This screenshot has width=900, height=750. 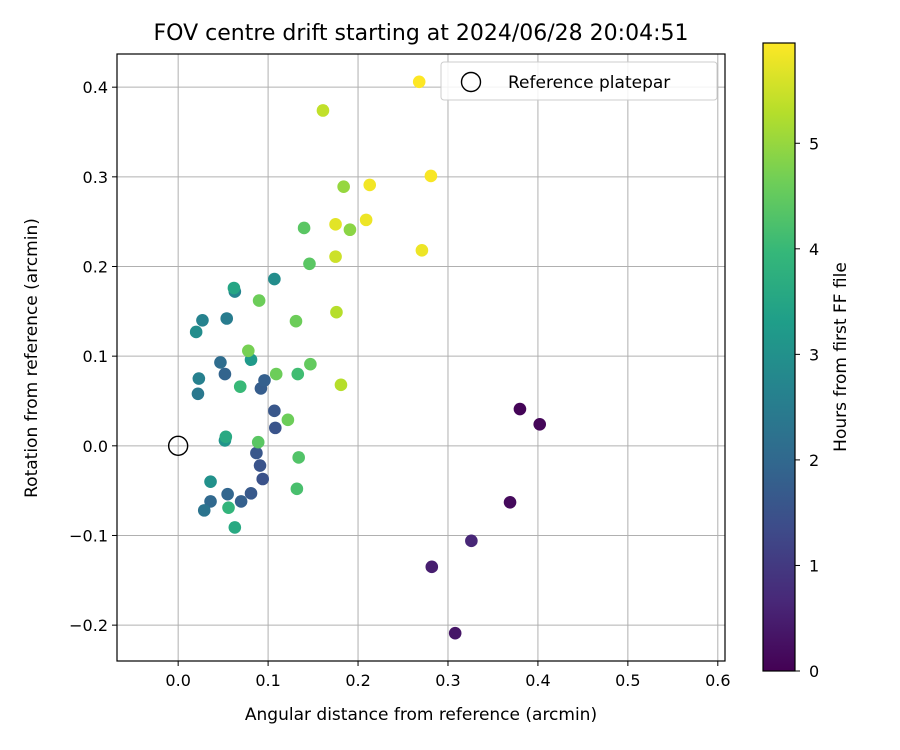 I want to click on x-tick-label: 0.1, so click(x=267, y=680).